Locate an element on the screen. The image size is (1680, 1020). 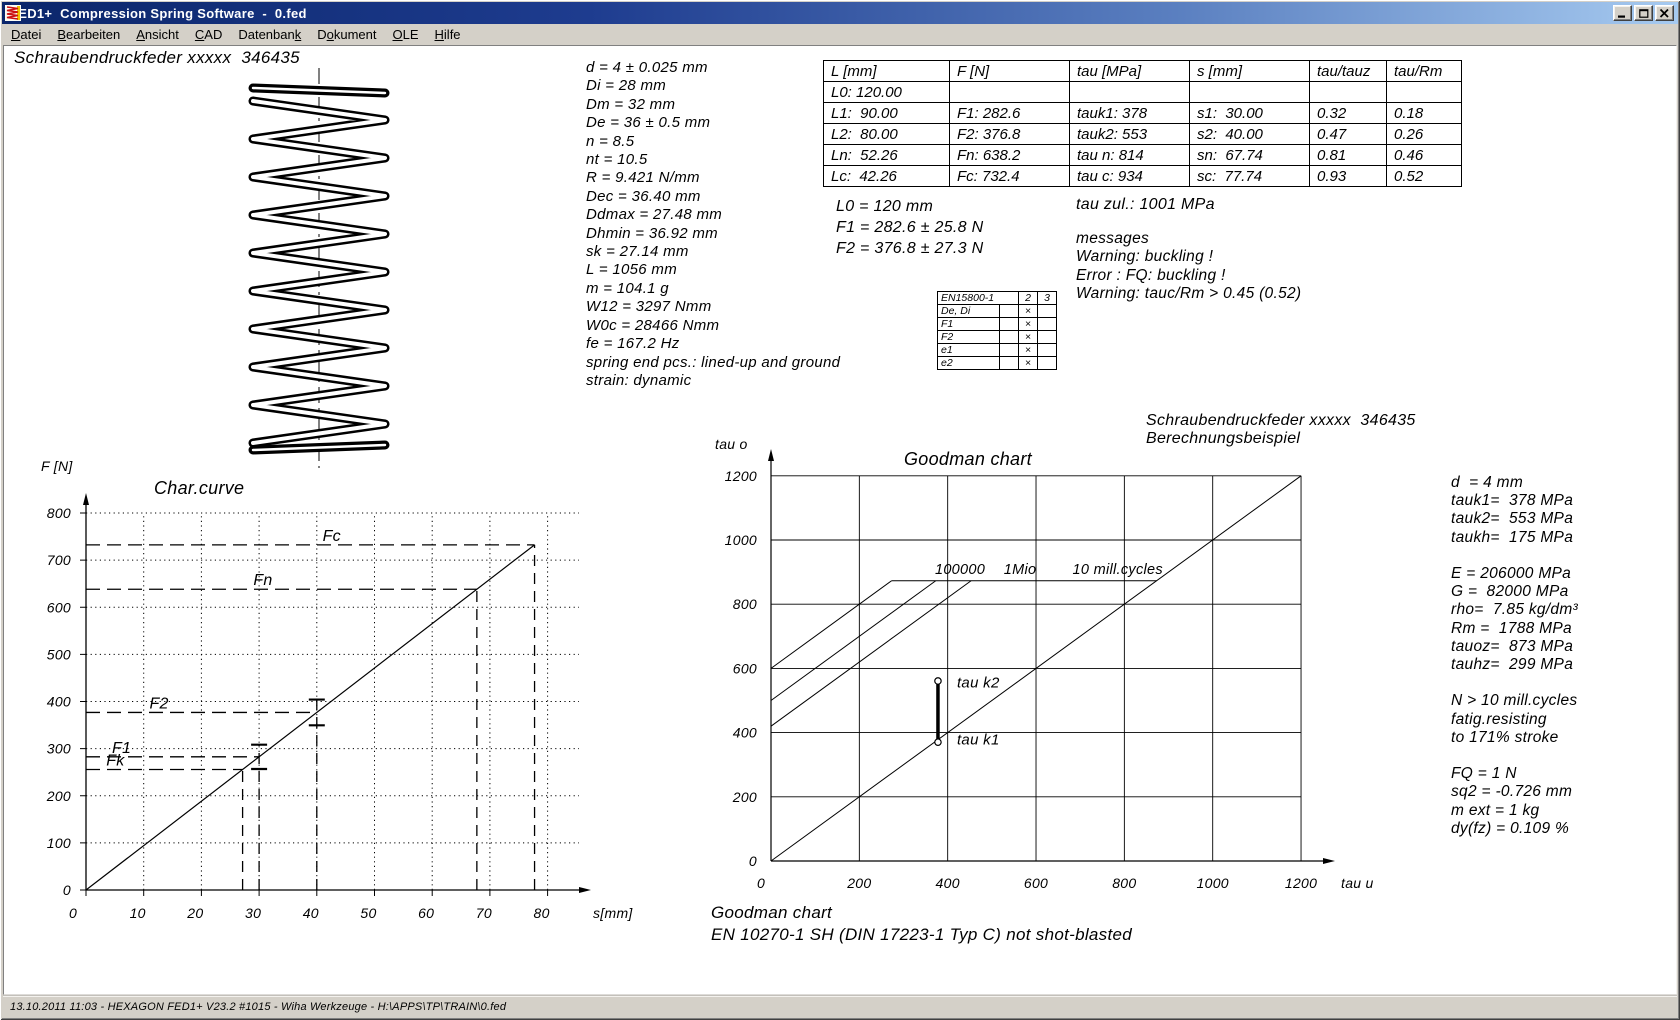
en-col-header: 2 is located at coordinates (1028, 298).